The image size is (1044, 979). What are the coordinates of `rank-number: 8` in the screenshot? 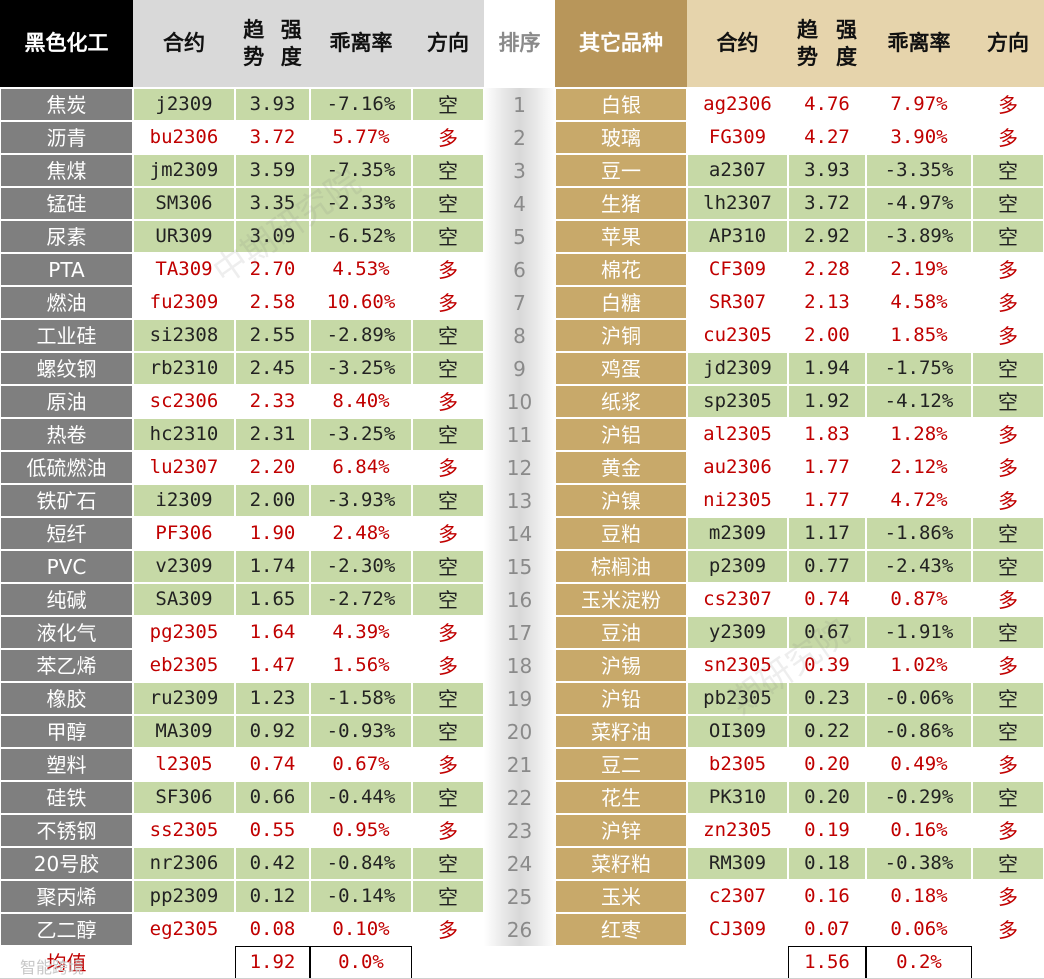 It's located at (519, 335).